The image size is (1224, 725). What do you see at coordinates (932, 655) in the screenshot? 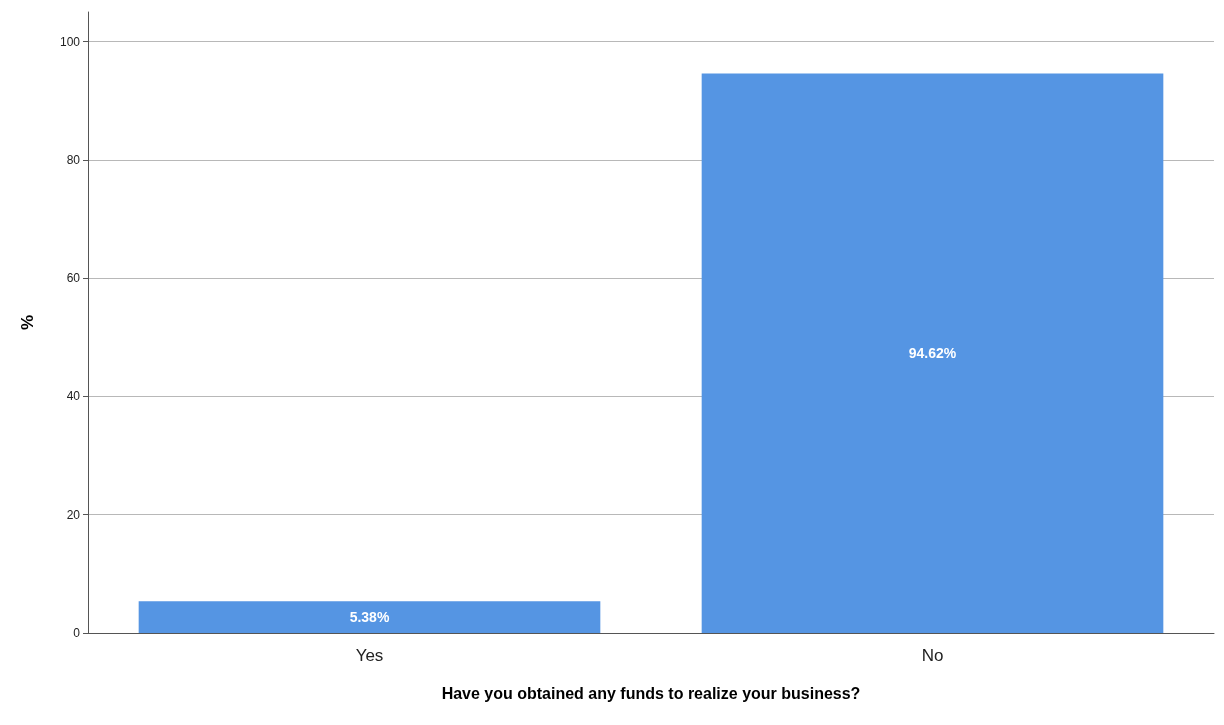
I see `x-tick-label: No` at bounding box center [932, 655].